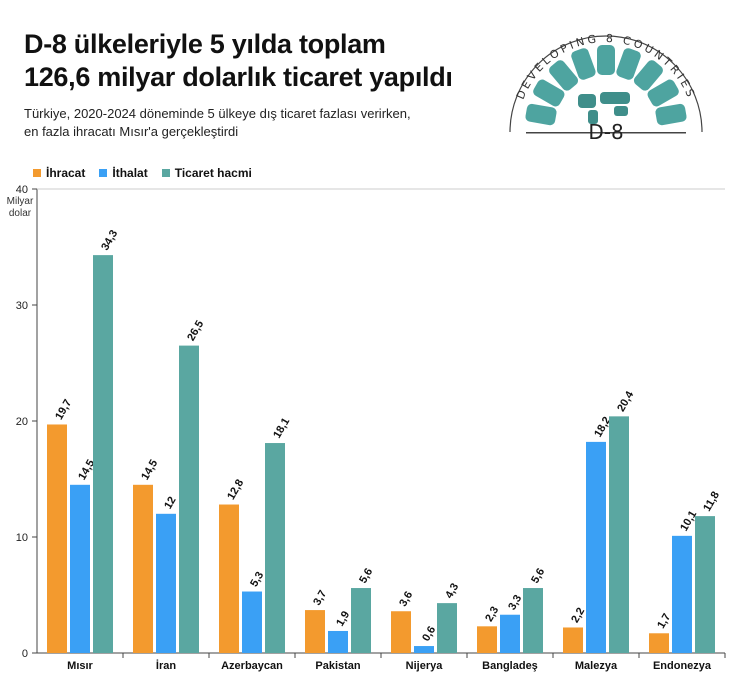 The height and width of the screenshot is (688, 736). I want to click on legend-label: İhracat, so click(66, 173).